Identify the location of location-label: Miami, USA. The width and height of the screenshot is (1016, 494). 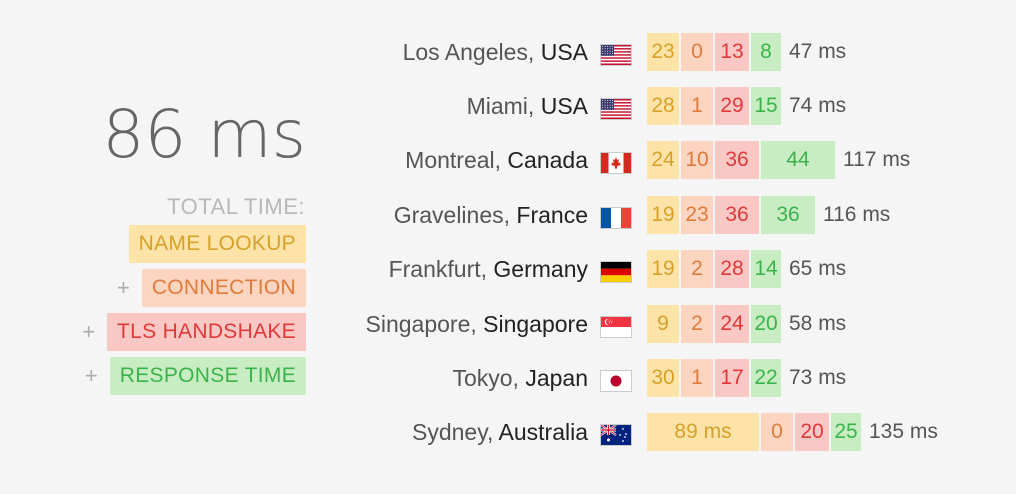
(527, 106).